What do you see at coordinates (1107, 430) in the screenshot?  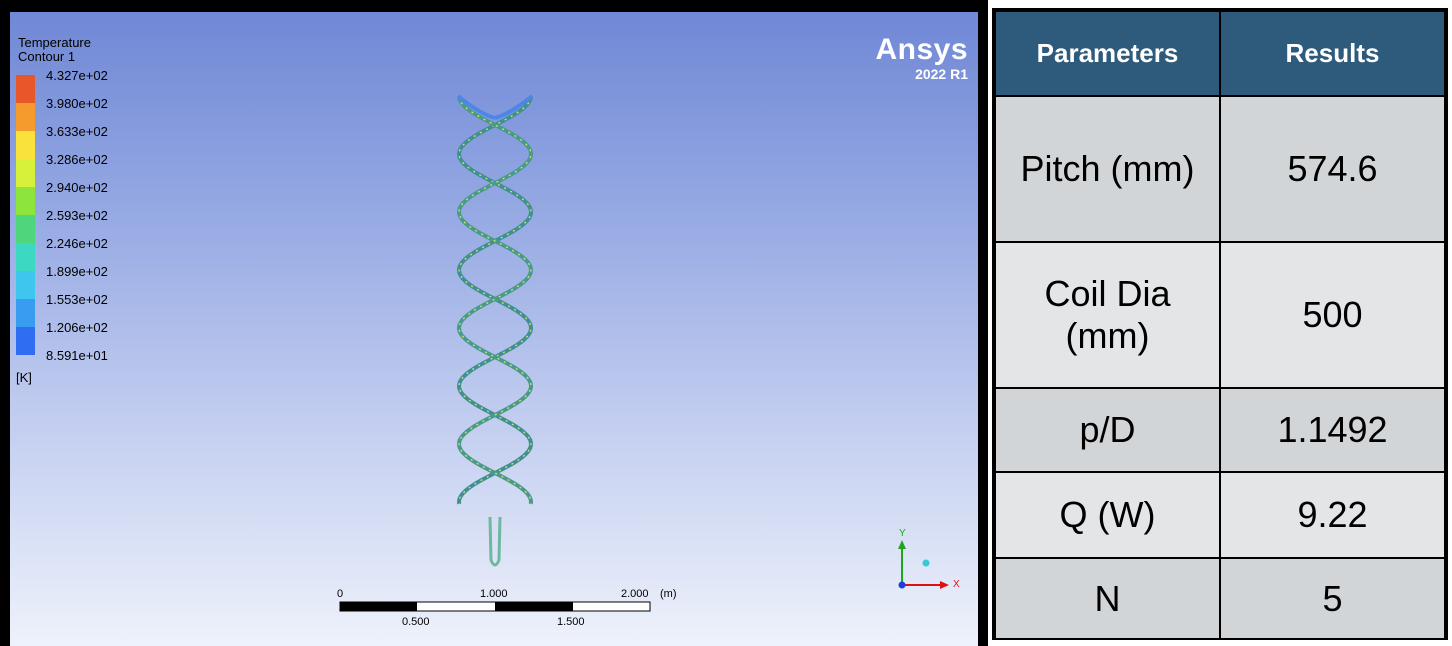 I see `param-cell: p/D` at bounding box center [1107, 430].